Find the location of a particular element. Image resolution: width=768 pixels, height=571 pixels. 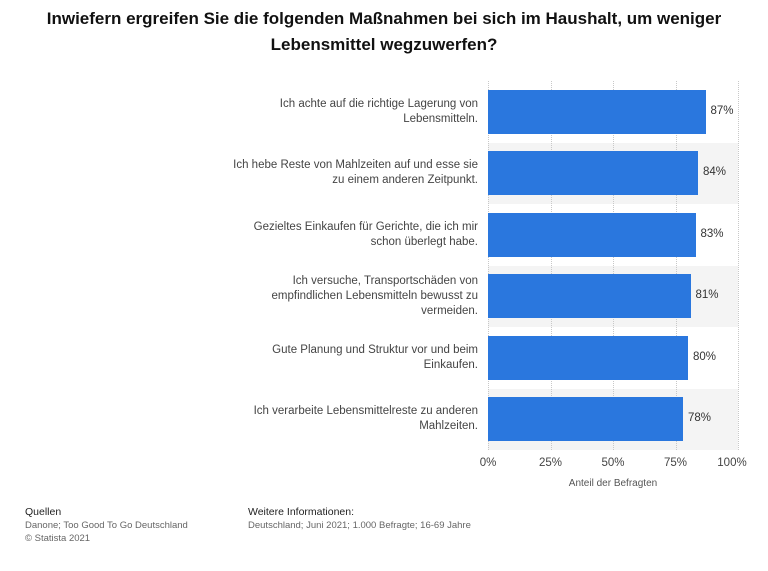

category-label-line: schon überlegt habe. is located at coordinates (424, 241).